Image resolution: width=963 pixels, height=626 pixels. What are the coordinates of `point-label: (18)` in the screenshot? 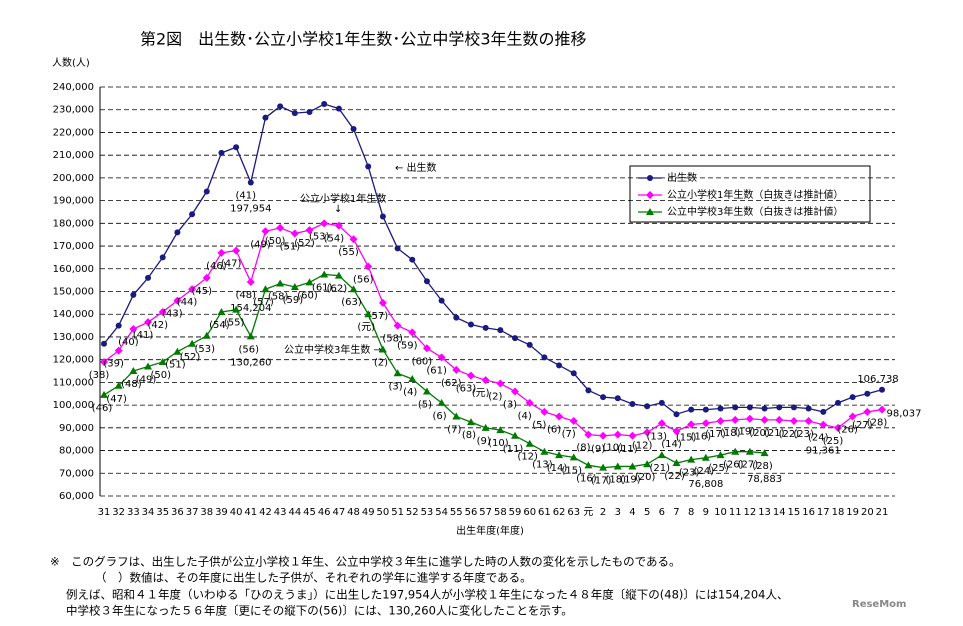 It's located at (616, 479).